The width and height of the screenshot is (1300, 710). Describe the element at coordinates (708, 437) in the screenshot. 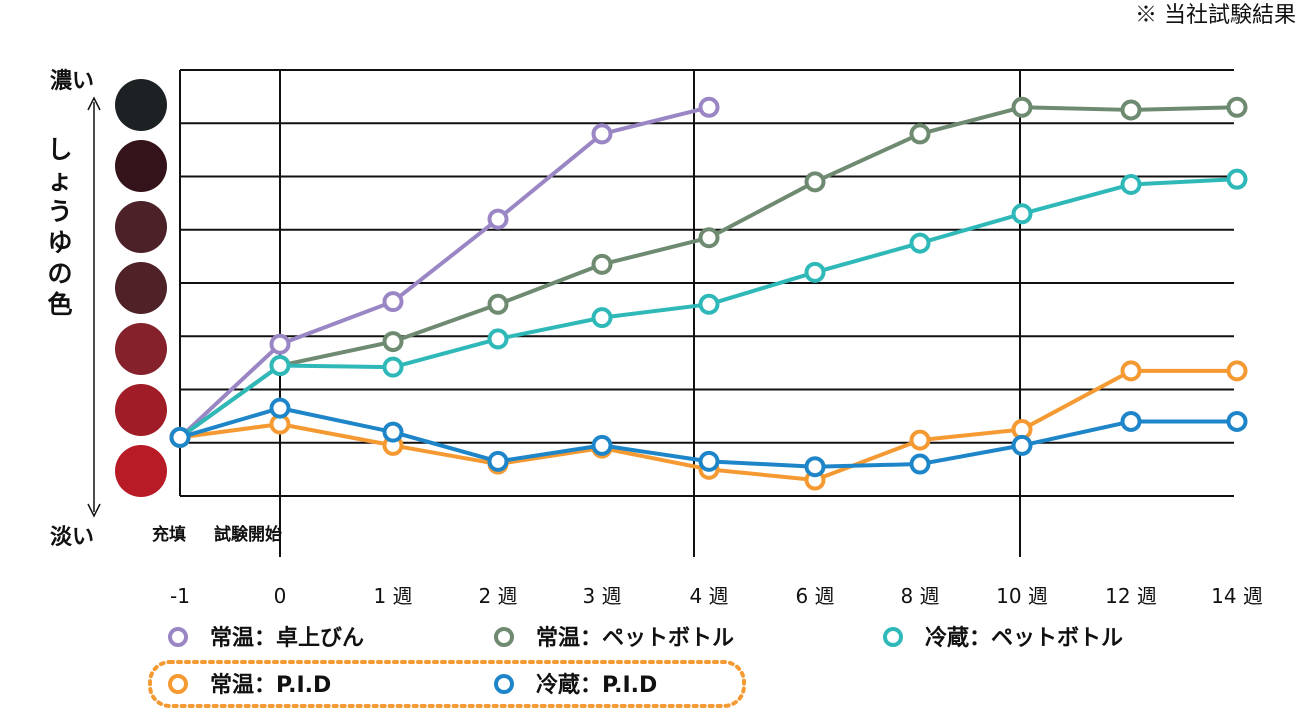

I see `series-group` at that location.